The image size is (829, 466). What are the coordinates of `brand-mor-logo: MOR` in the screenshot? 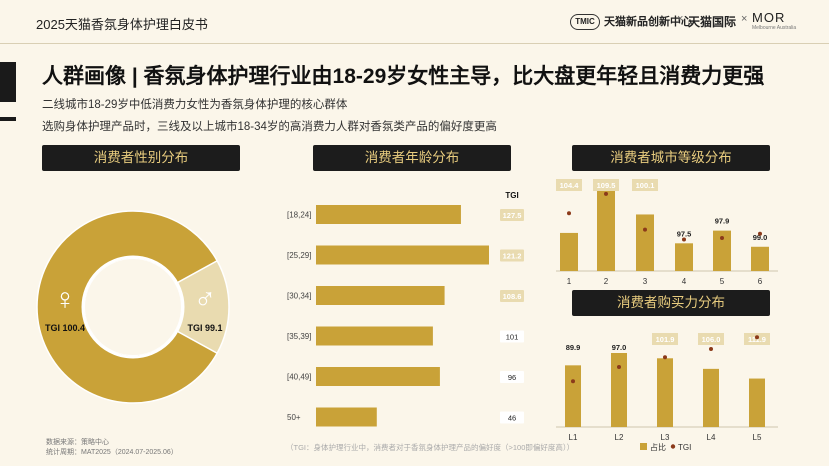 It's located at (769, 17).